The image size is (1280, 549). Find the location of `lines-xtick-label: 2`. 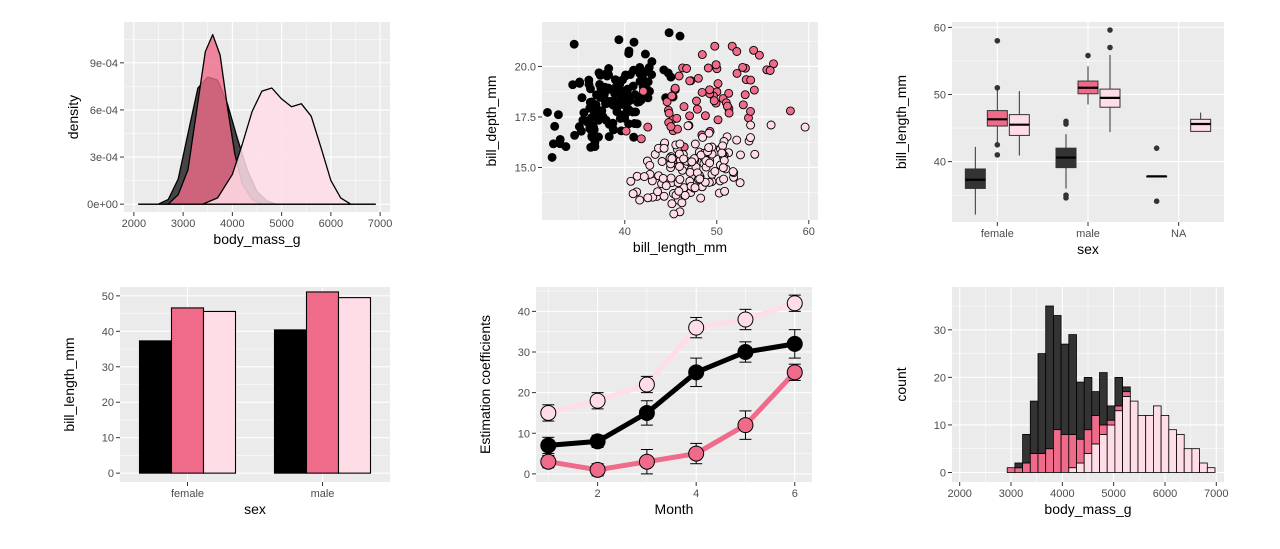

lines-xtick-label: 2 is located at coordinates (598, 494).